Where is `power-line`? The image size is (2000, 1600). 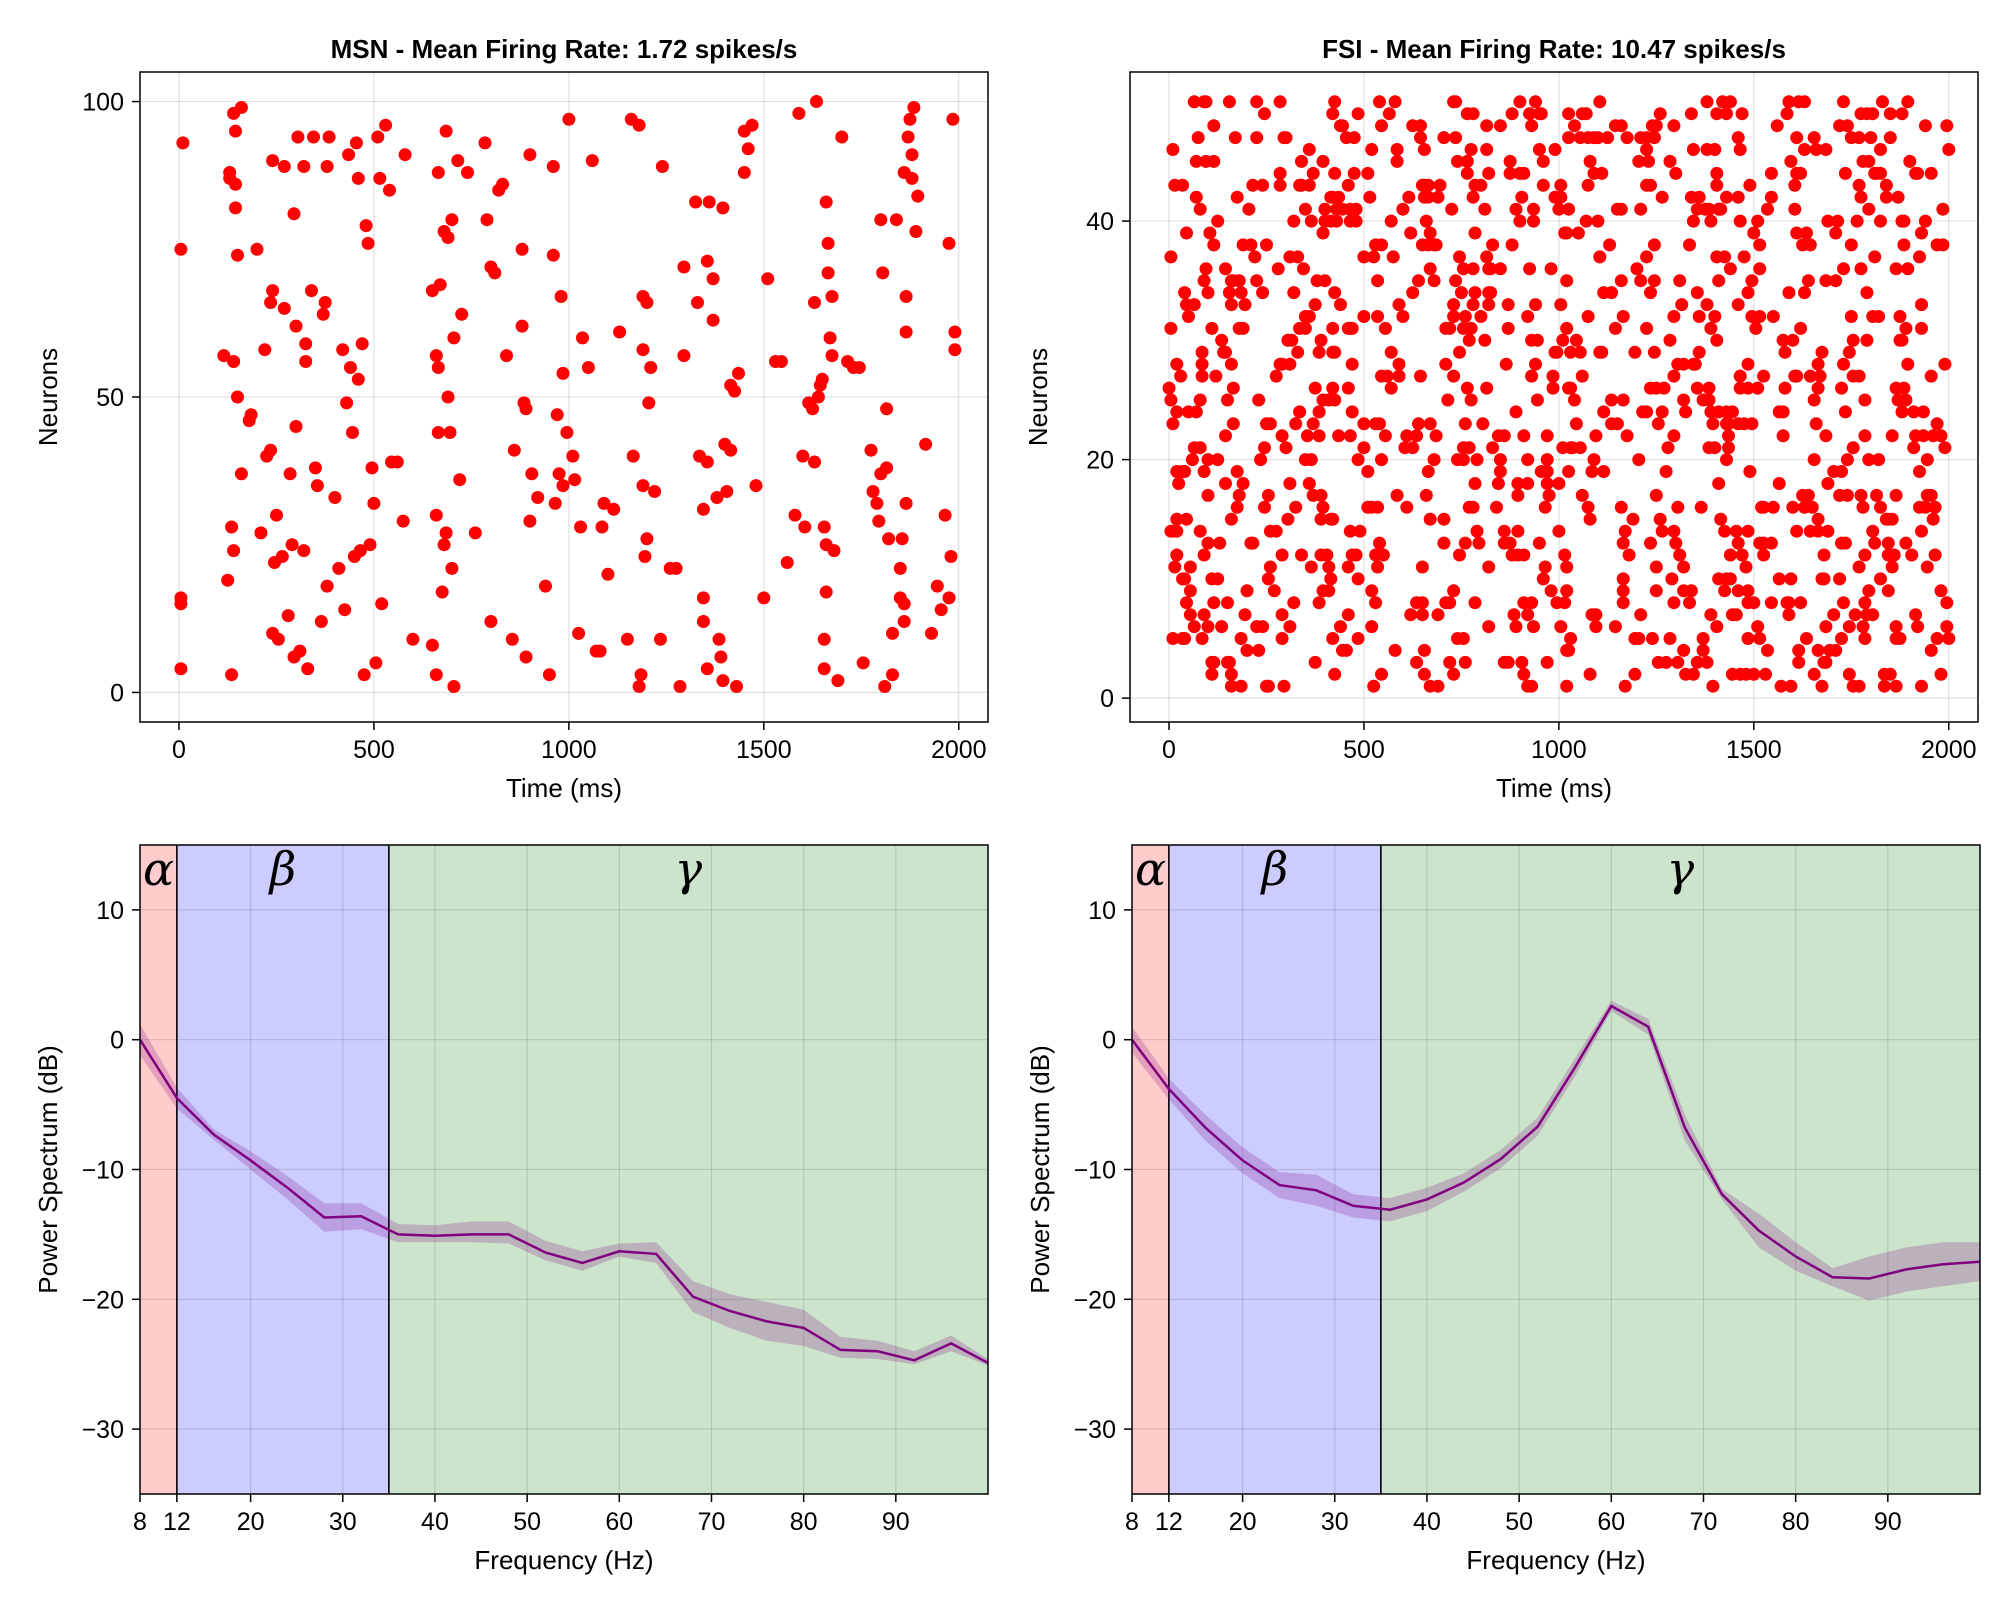
power-line is located at coordinates (564, 1202).